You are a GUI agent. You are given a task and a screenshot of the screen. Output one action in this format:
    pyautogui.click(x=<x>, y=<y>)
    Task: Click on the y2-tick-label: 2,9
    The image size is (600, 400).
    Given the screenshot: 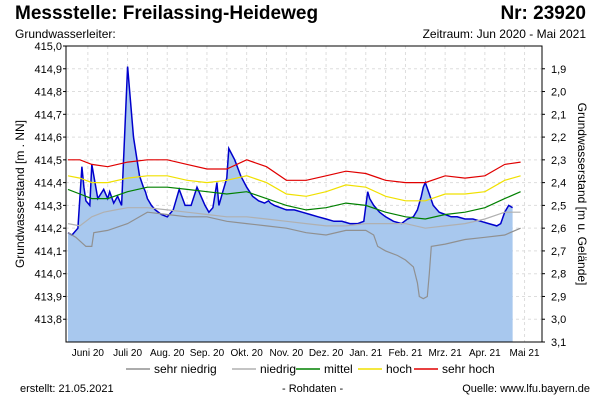 What is the action you would take?
    pyautogui.click(x=558, y=297)
    